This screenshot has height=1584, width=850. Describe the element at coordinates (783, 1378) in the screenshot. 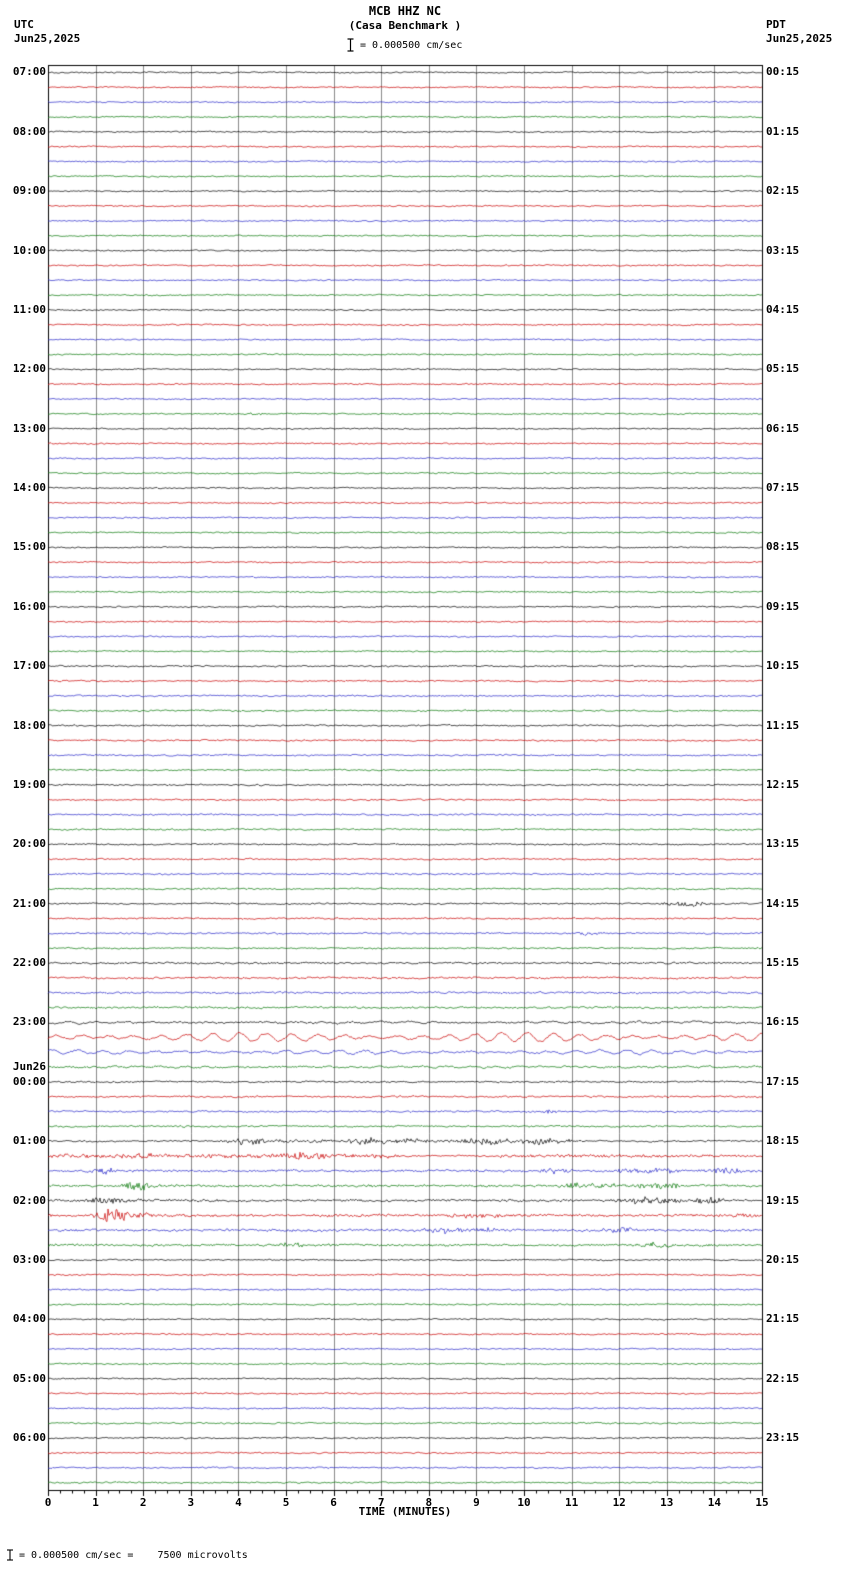

I see `pdt-hour-label: 22:15` at that location.